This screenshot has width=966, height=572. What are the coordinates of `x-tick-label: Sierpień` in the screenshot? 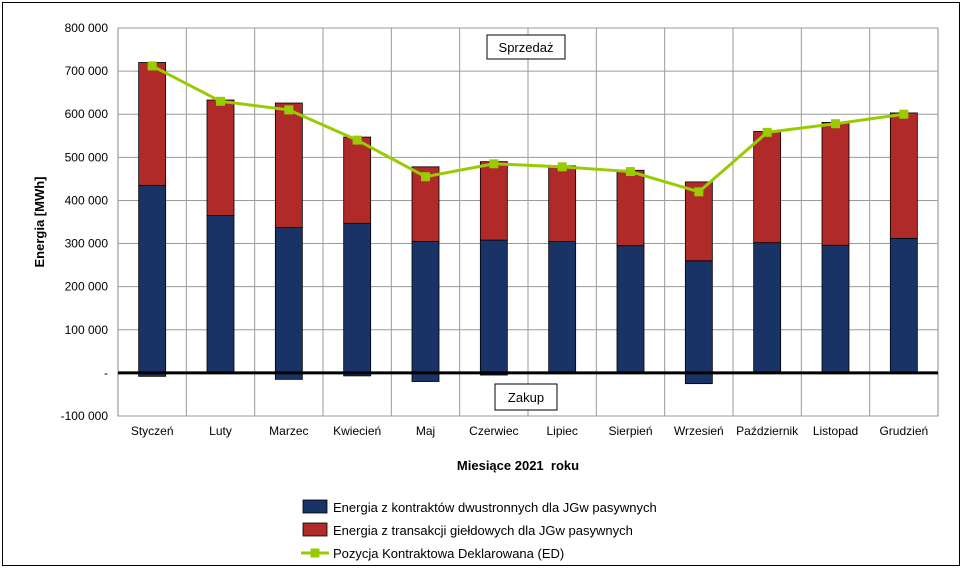 It's located at (630, 431).